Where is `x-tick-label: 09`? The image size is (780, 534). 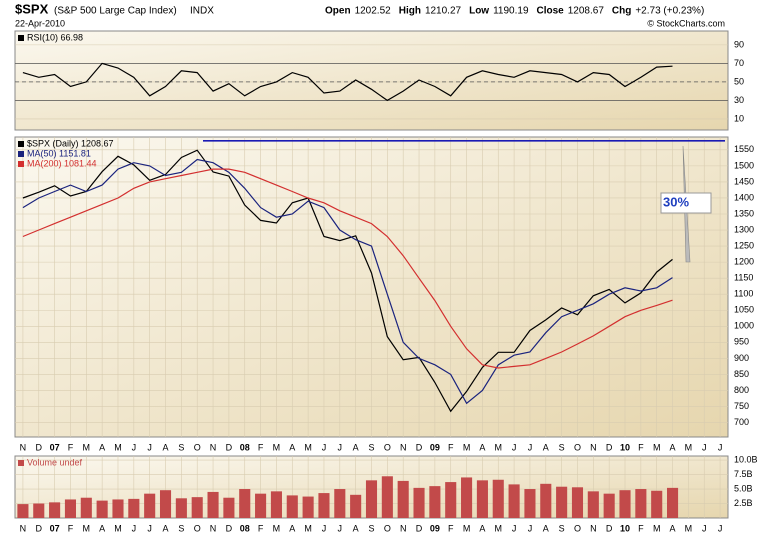 x-tick-label: 09 is located at coordinates (435, 447).